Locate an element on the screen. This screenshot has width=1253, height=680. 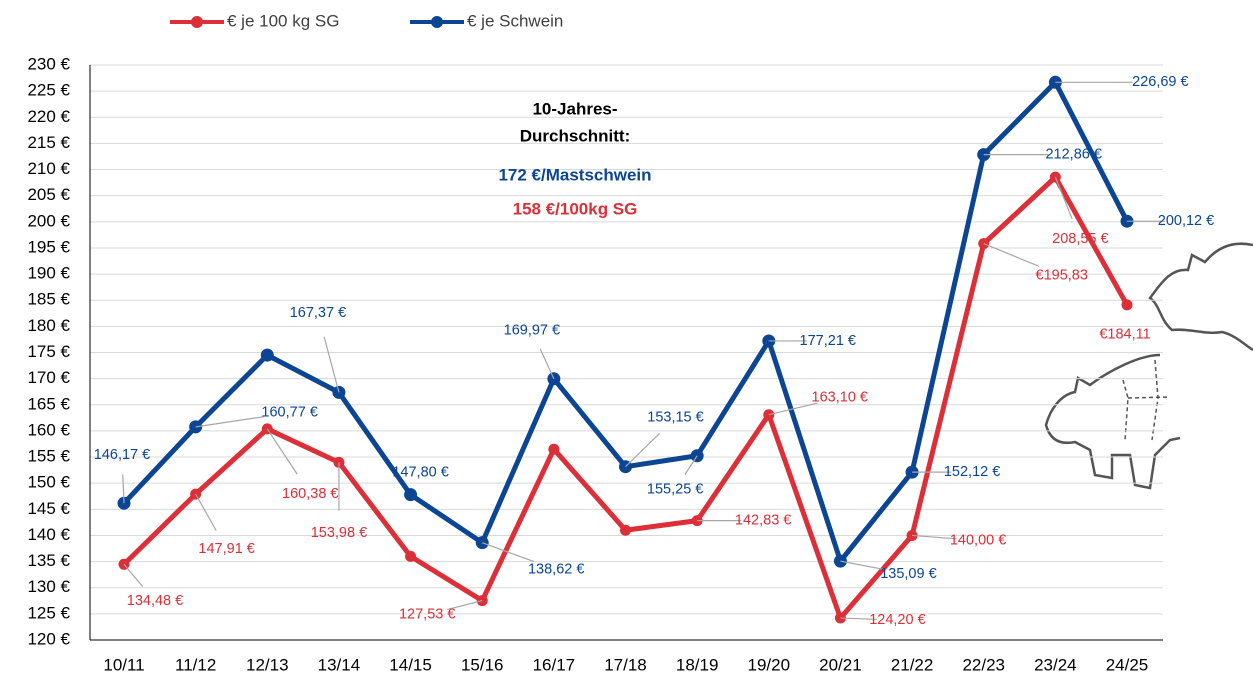
y-tick-label: 225 € is located at coordinates (48, 90).